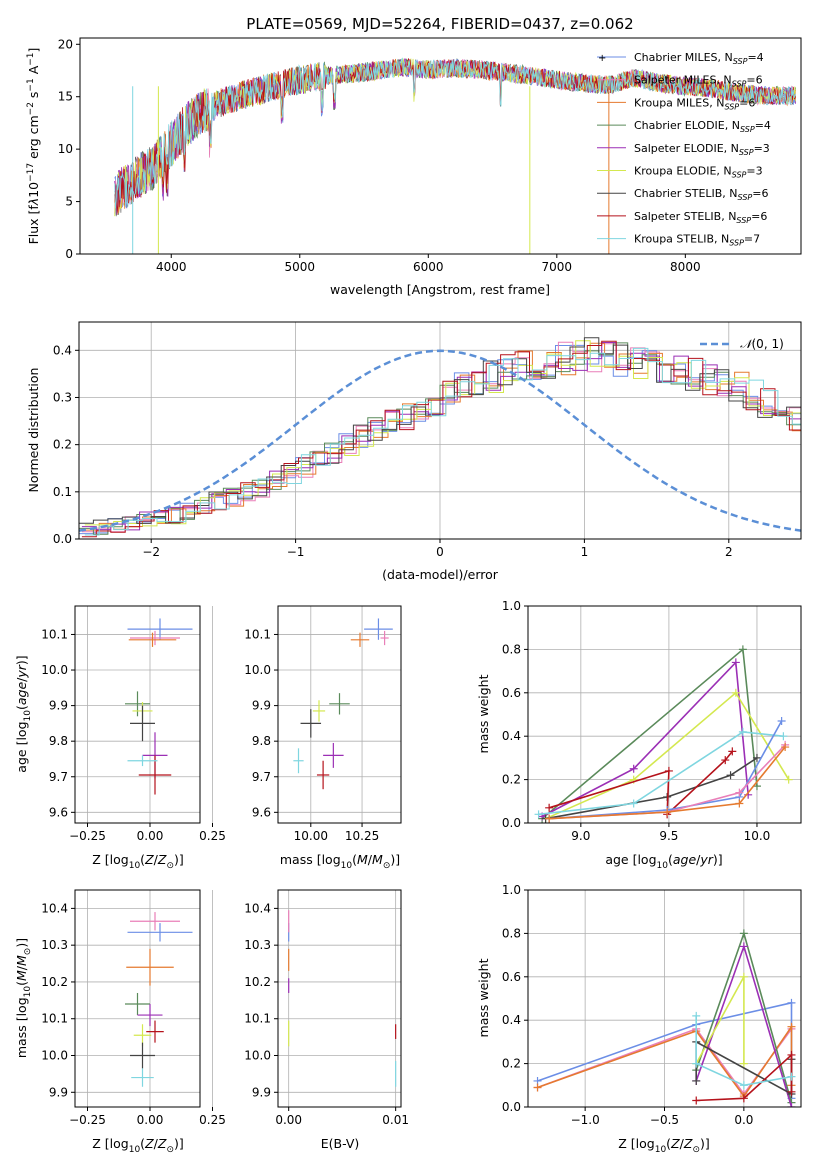 The width and height of the screenshot is (819, 1170). I want to click on normal-curve, so click(440, 440).